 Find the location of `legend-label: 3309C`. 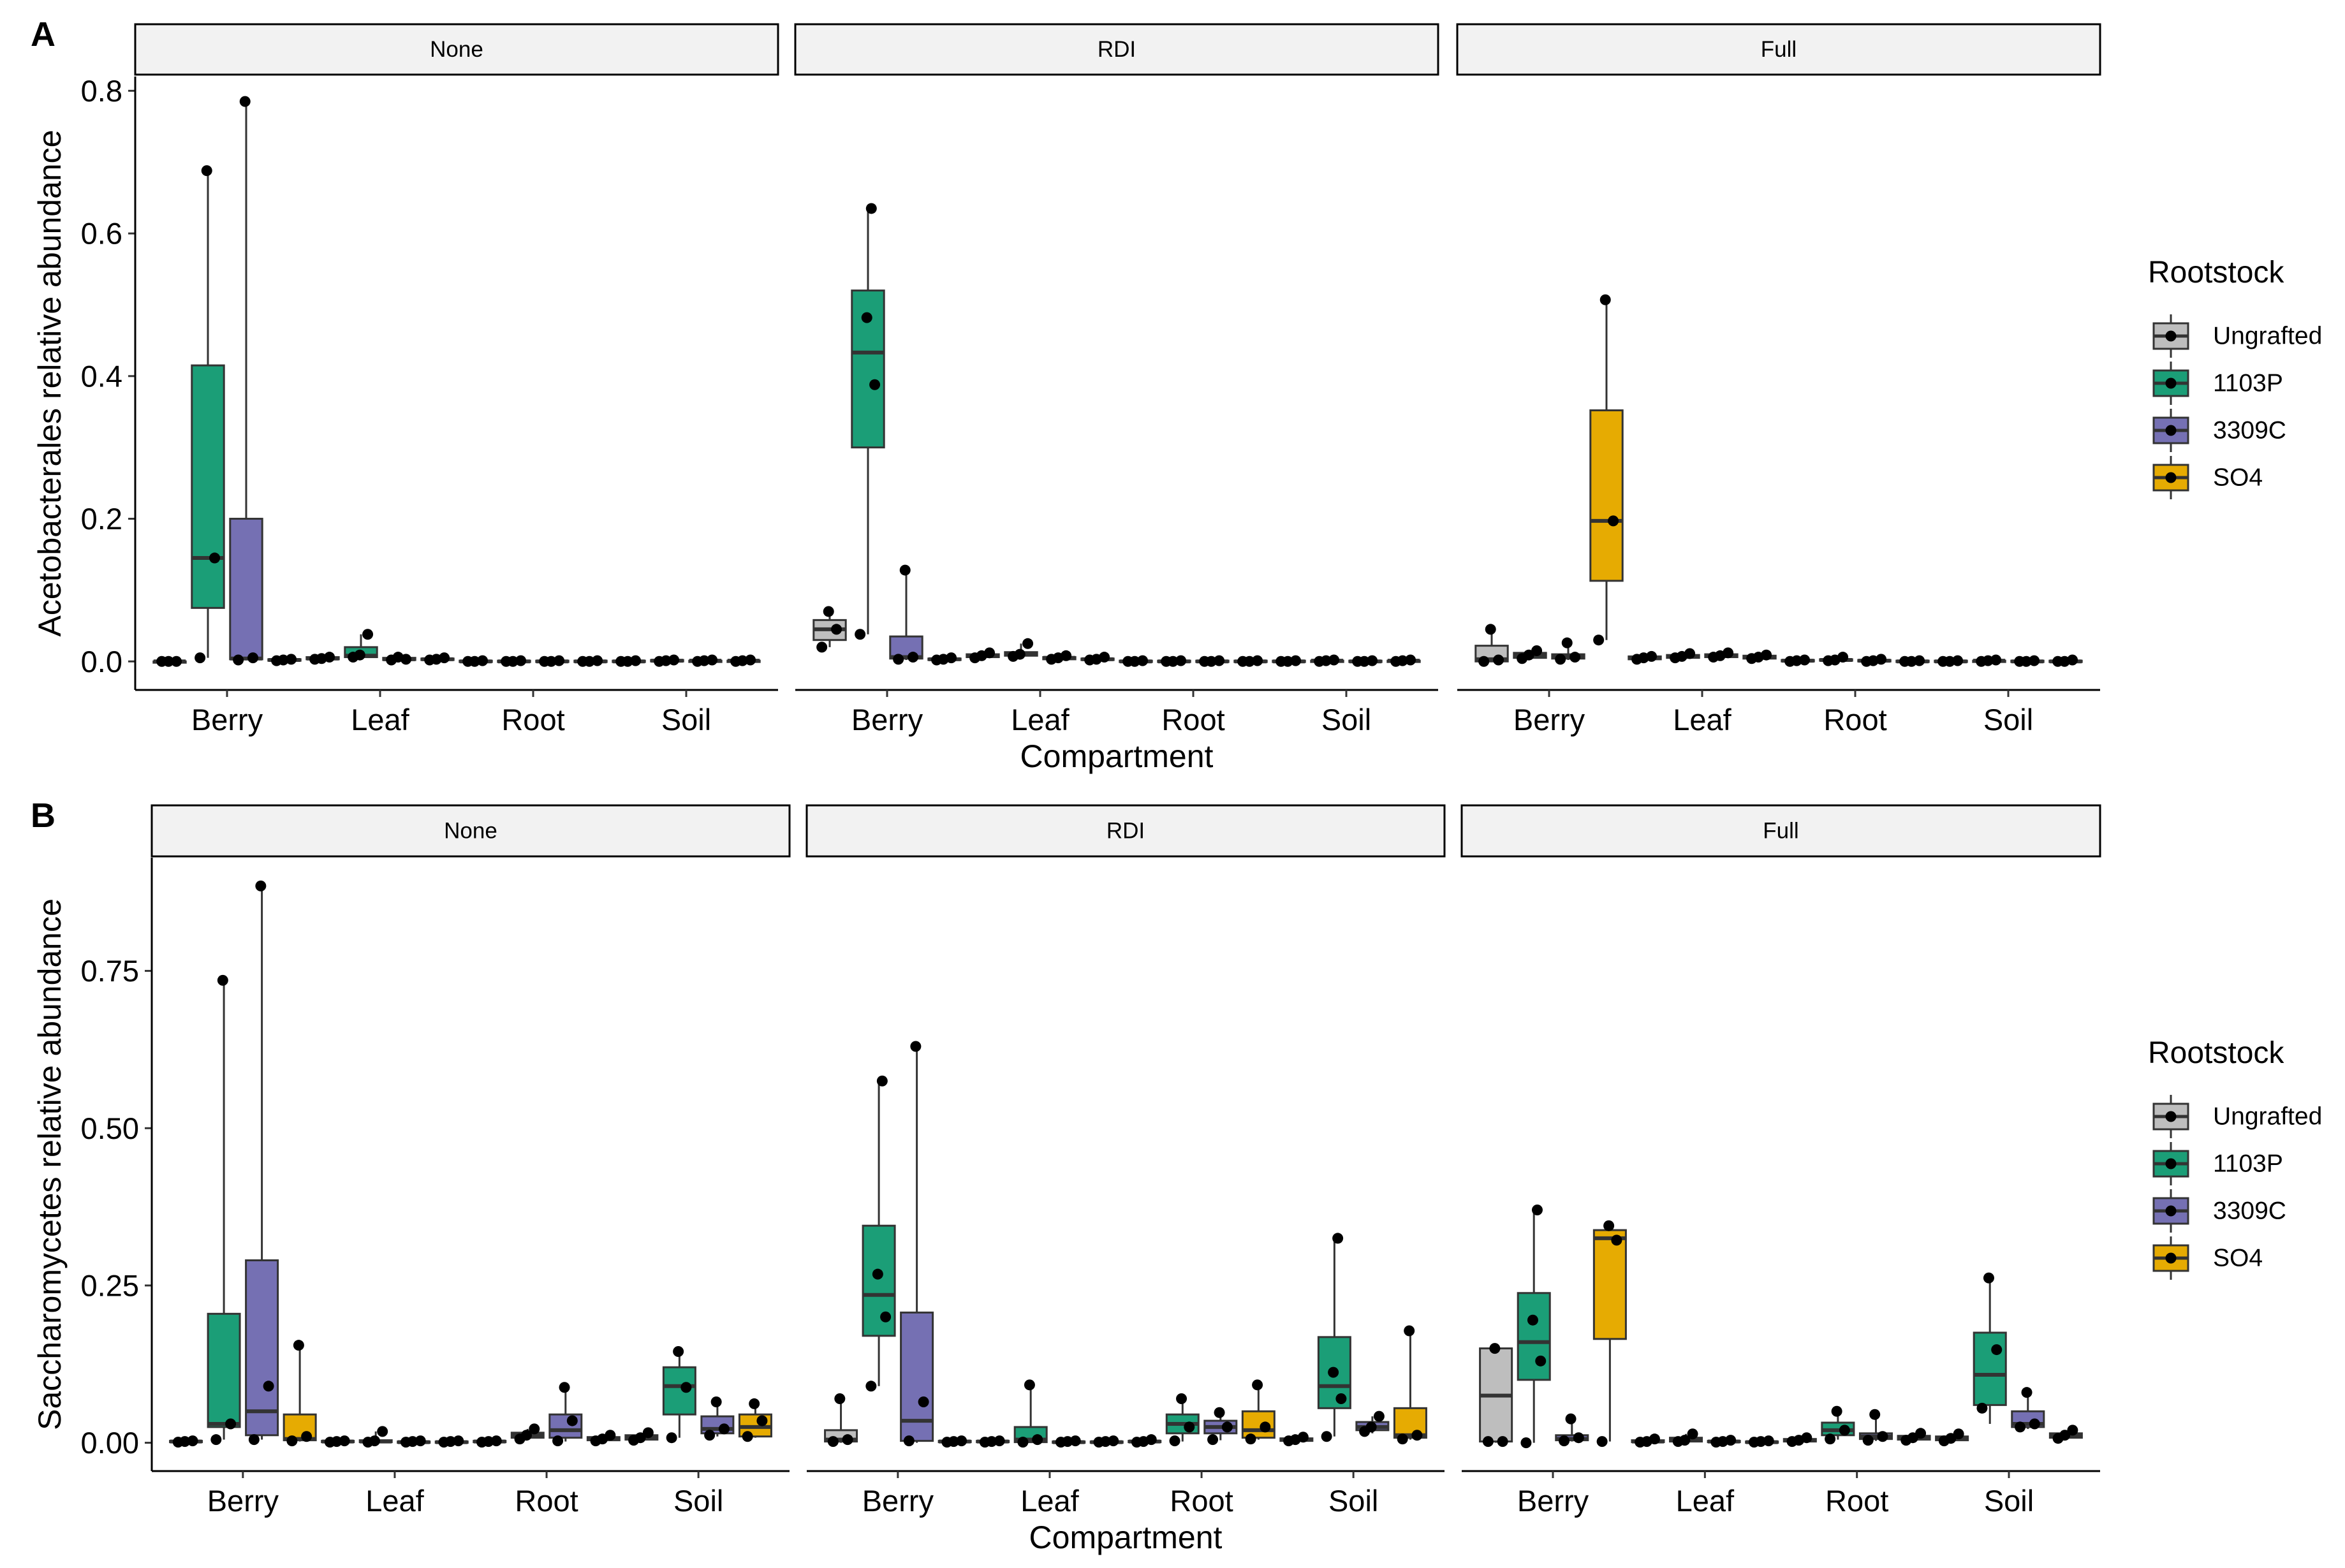

legend-label: 3309C is located at coordinates (2249, 1211).